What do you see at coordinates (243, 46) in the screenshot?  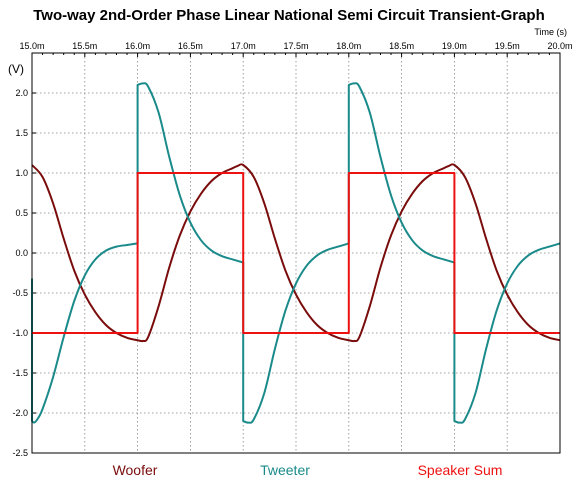 I see `x-tick-label: 17.0m` at bounding box center [243, 46].